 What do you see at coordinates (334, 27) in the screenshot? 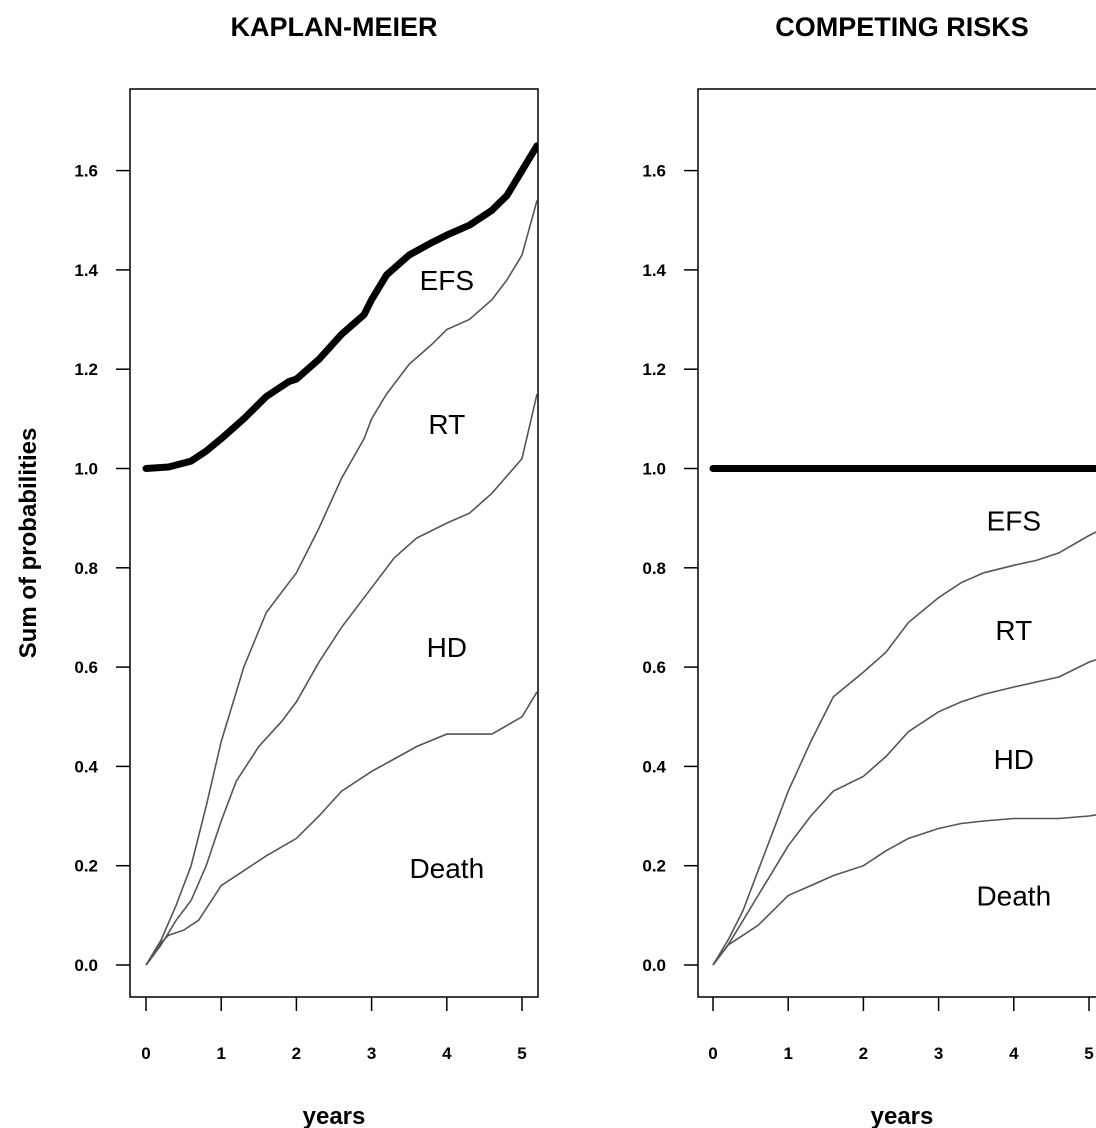
I see `panel-title: KAPLAN-MEIER` at bounding box center [334, 27].